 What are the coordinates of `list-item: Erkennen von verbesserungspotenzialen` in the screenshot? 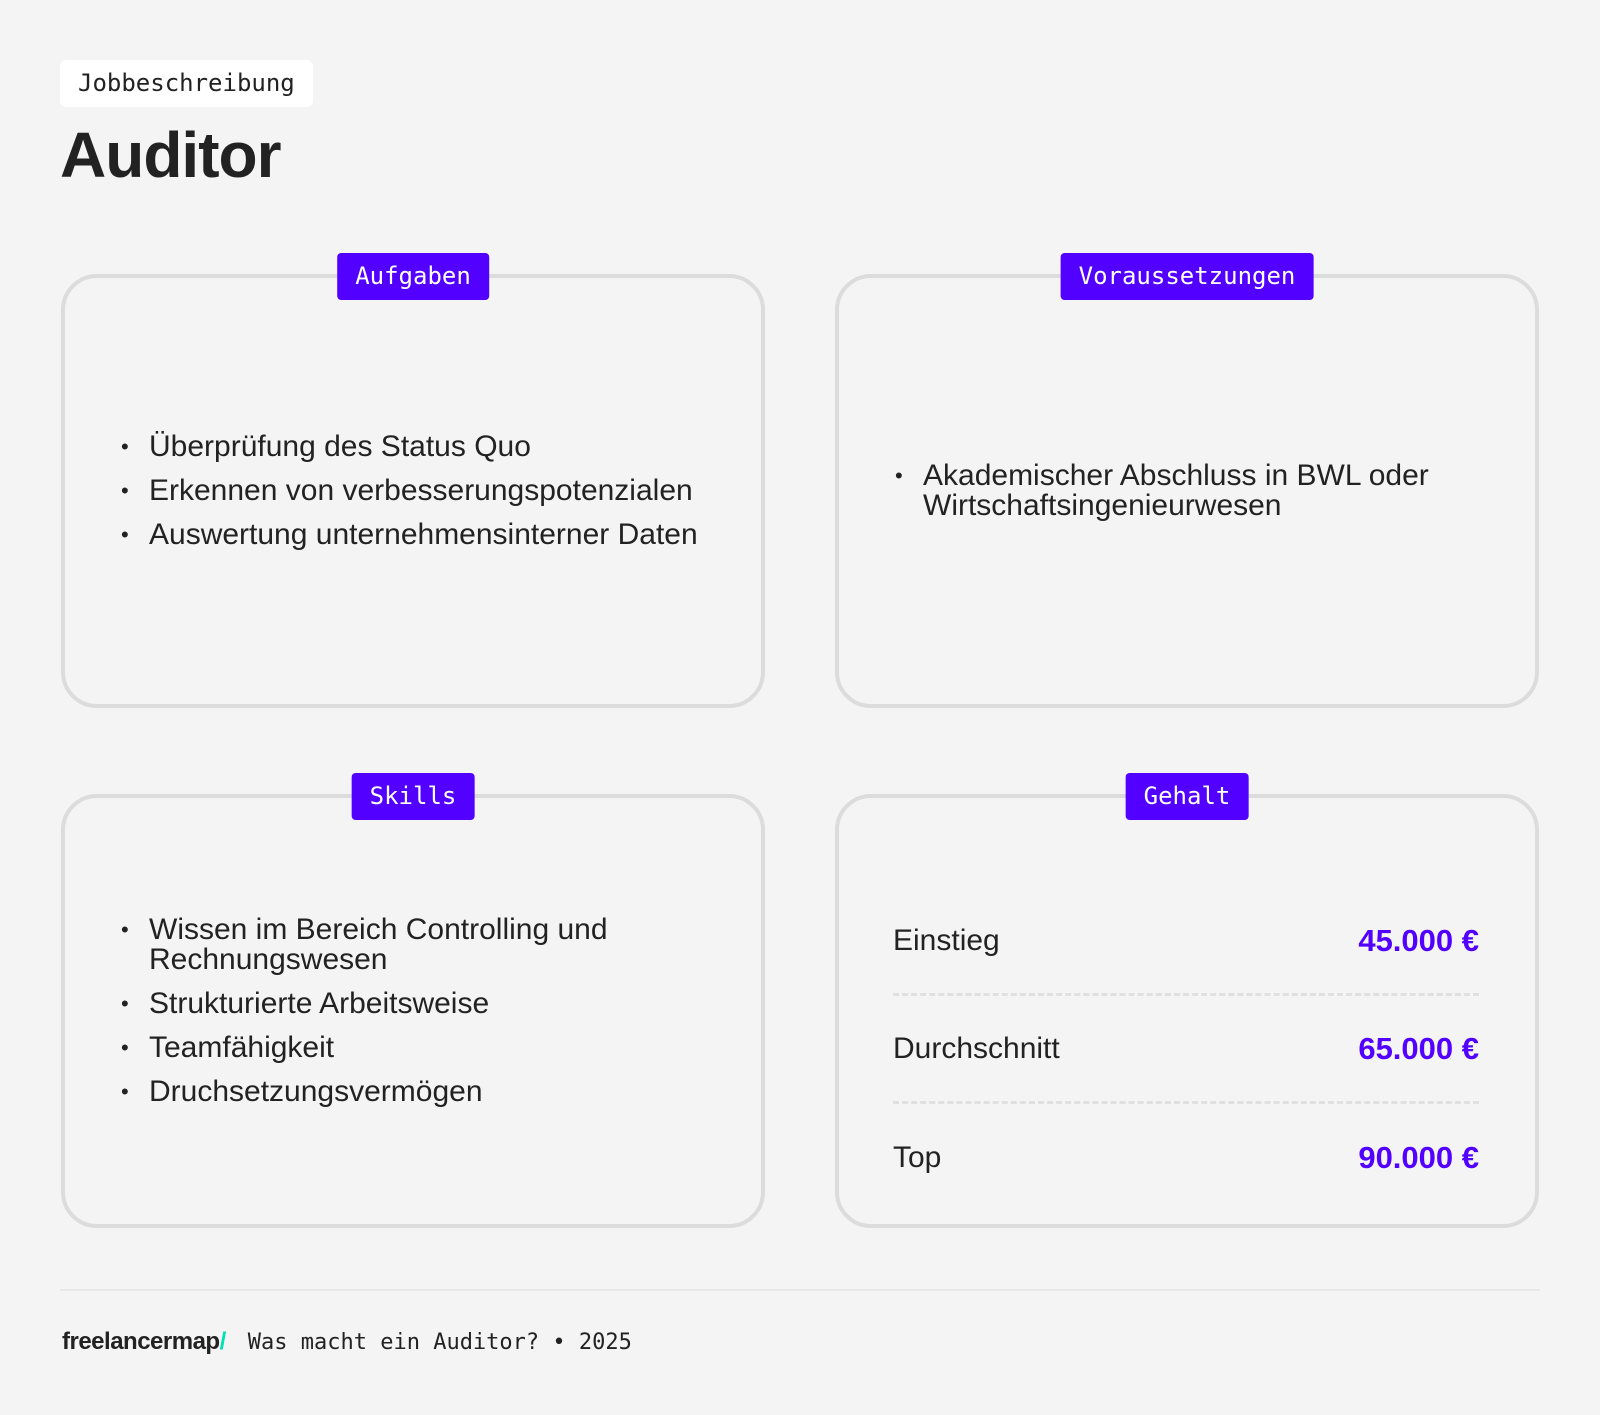 It's located at (411, 491).